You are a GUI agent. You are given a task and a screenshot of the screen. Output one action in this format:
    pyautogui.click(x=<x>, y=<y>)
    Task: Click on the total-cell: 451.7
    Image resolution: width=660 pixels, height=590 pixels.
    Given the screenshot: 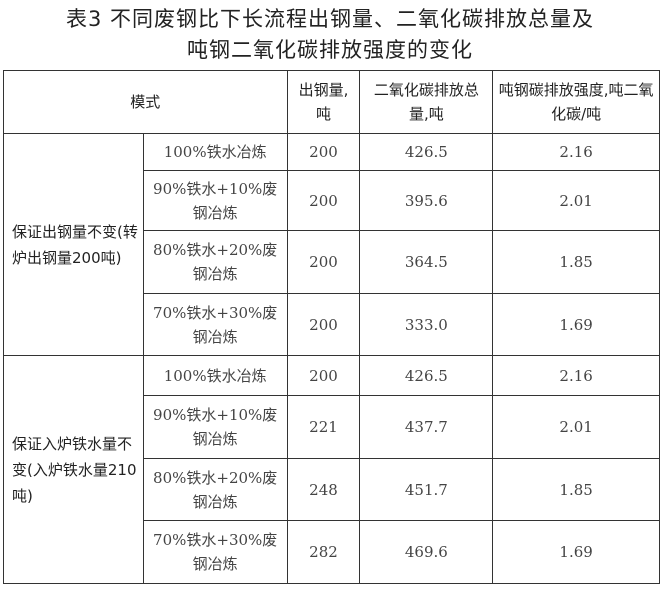 What is the action you would take?
    pyautogui.click(x=426, y=489)
    